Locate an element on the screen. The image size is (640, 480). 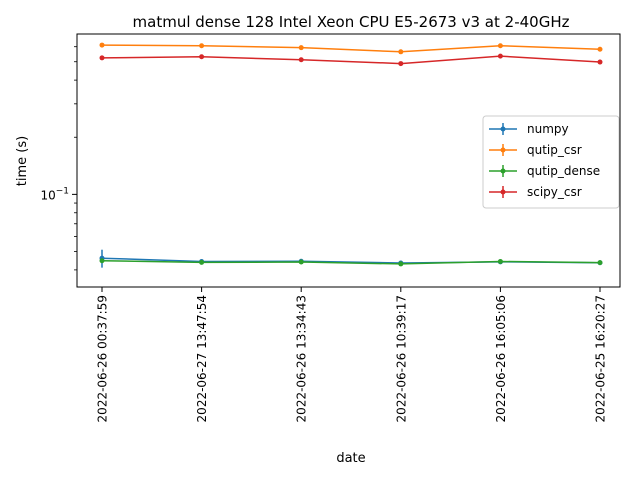
series-qutip_dense is located at coordinates (351, 262).